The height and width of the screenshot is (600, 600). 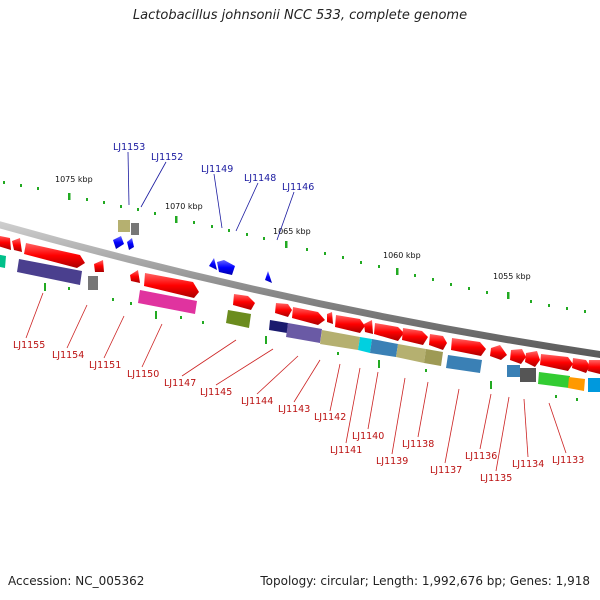 I want to click on gene-label: LJ1144, so click(x=257, y=401).